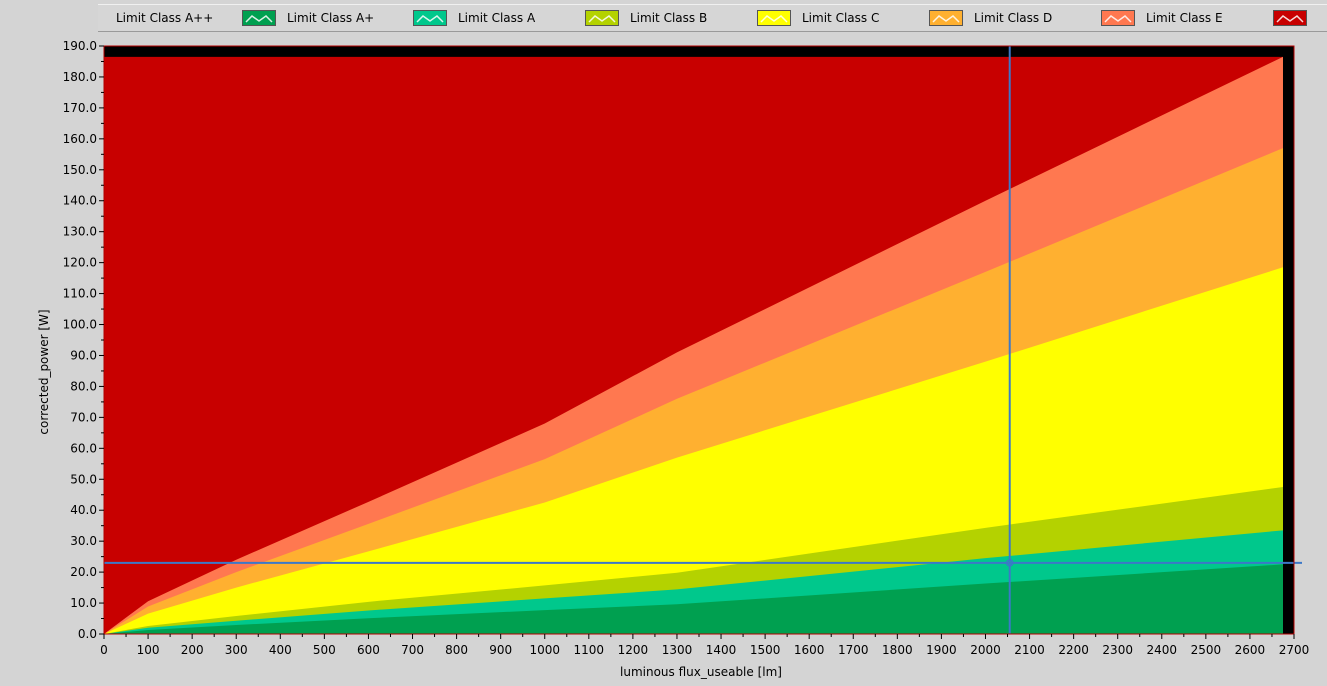 This screenshot has height=686, width=1327. What do you see at coordinates (1162, 650) in the screenshot?
I see `x-tick-label: 2400` at bounding box center [1162, 650].